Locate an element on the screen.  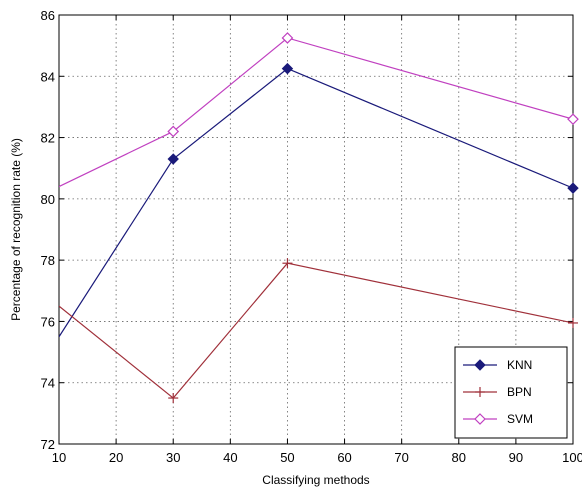
x-tick-label: 20 is located at coordinates (116, 457).